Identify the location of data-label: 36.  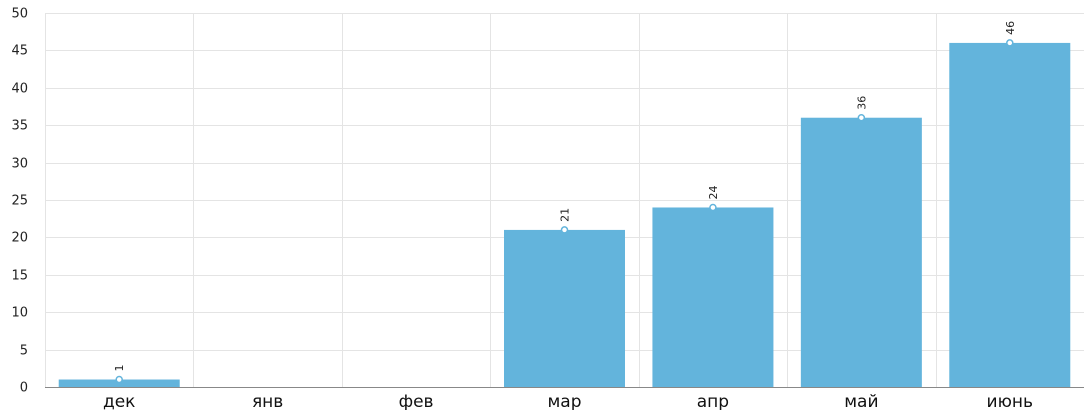
(861, 103).